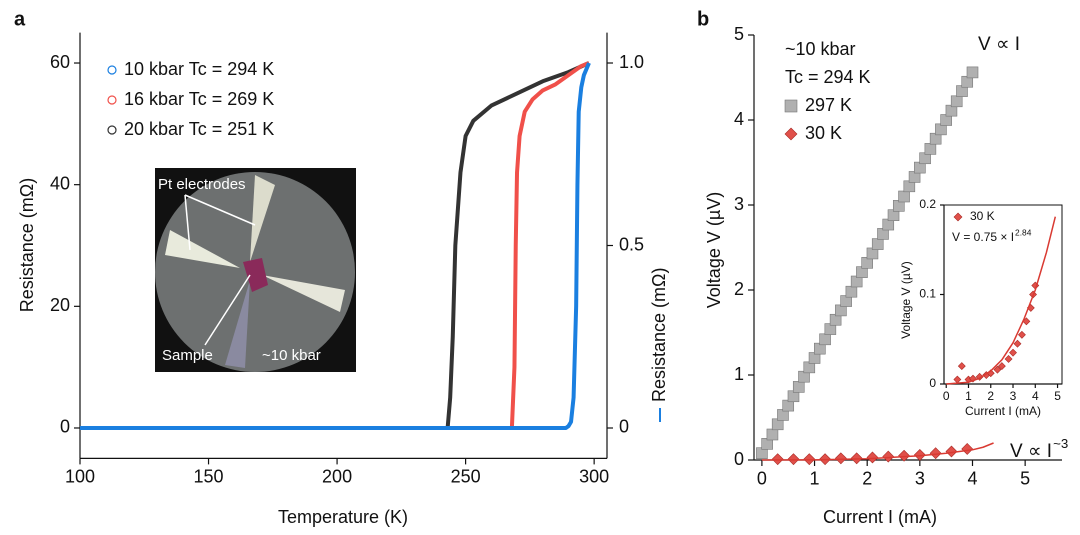 The width and height of the screenshot is (1080, 535). I want to click on y-tick-label: 0.1, so click(927, 294).